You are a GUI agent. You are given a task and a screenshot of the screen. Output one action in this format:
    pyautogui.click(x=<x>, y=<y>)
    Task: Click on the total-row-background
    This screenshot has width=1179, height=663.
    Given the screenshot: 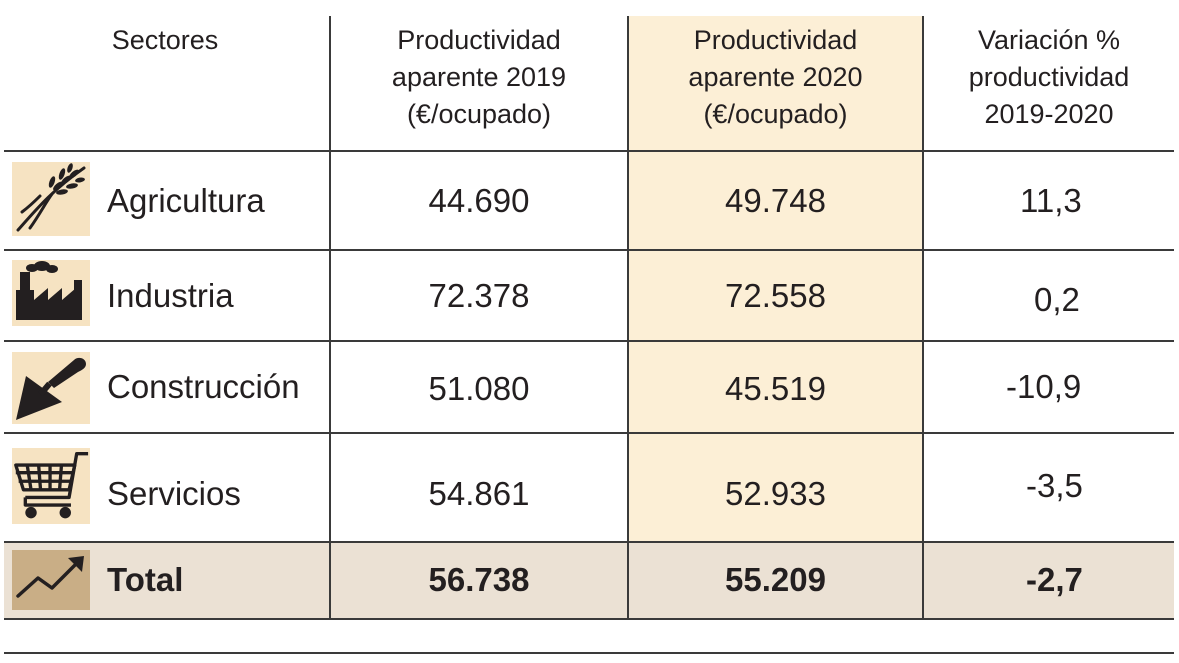 What is the action you would take?
    pyautogui.click(x=589, y=580)
    